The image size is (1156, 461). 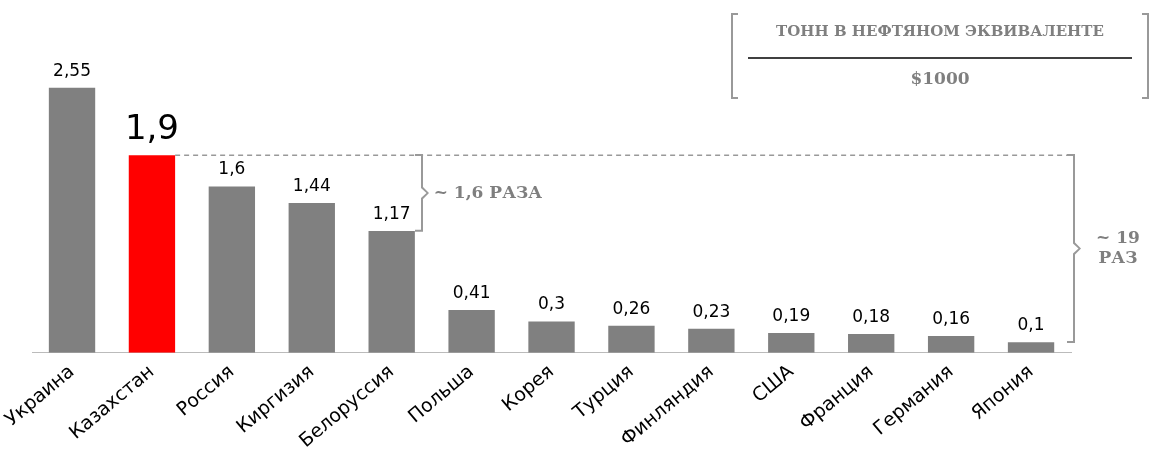 What do you see at coordinates (711, 310) in the screenshot?
I see `data-label: 0,23` at bounding box center [711, 310].